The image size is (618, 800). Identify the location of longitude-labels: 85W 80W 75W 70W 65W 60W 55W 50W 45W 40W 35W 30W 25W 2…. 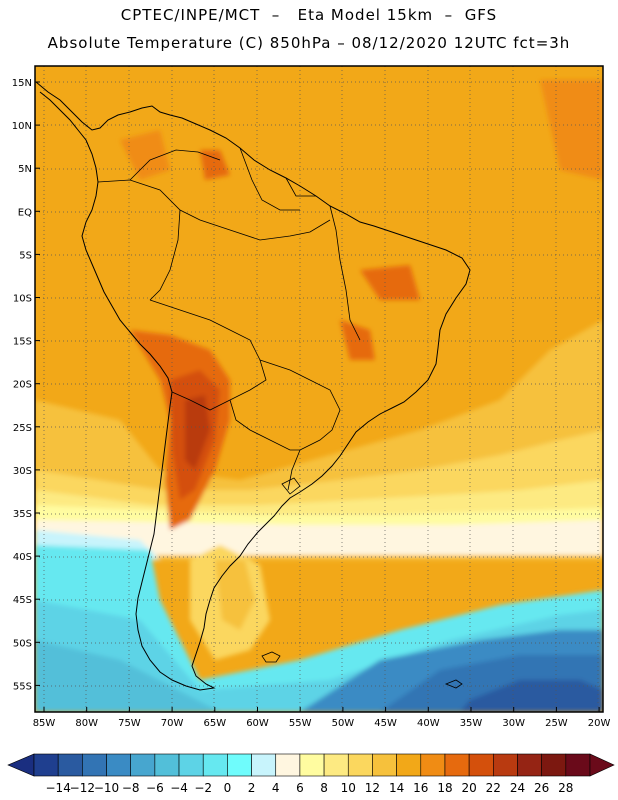
(322, 718).